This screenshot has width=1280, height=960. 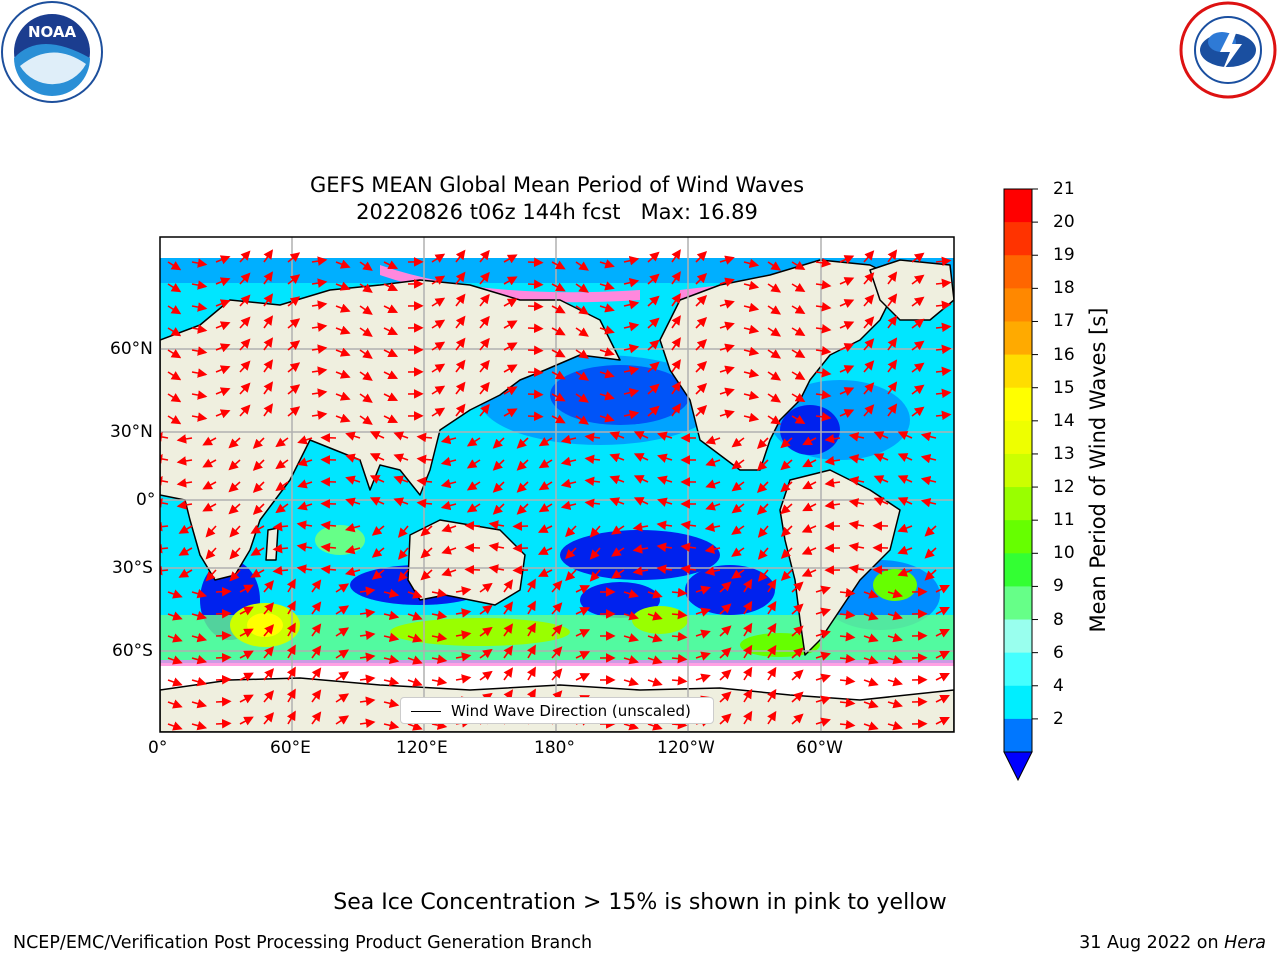 I want to click on y-tick-30n: 30°N, so click(x=131, y=432).